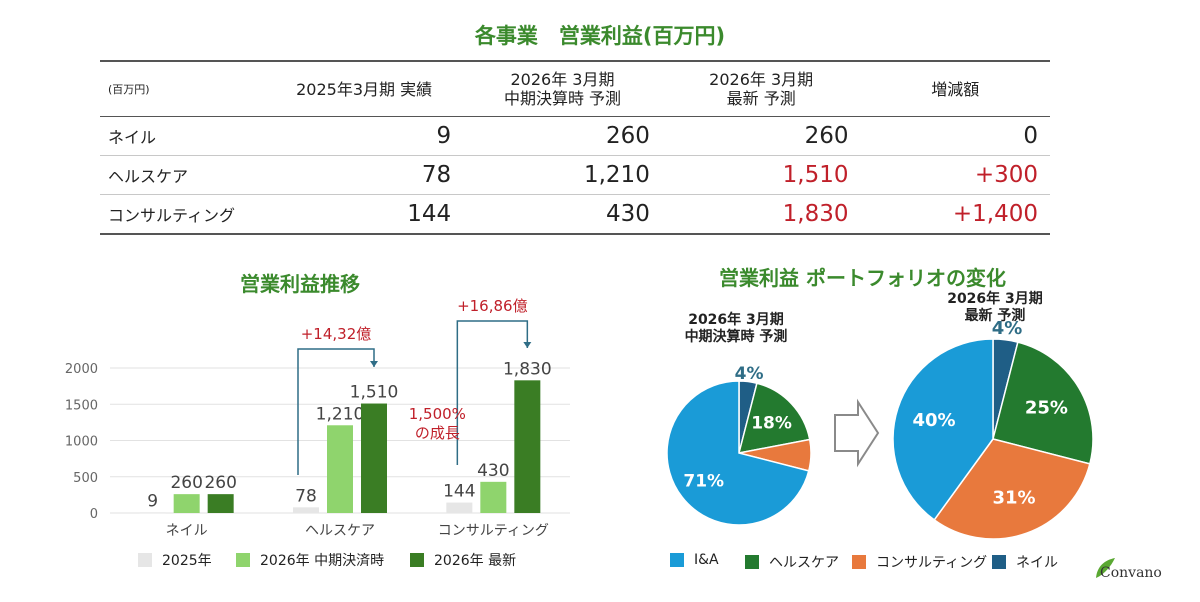  I want to click on col-header-2025: 2025年3月期 実績, so click(364, 89).